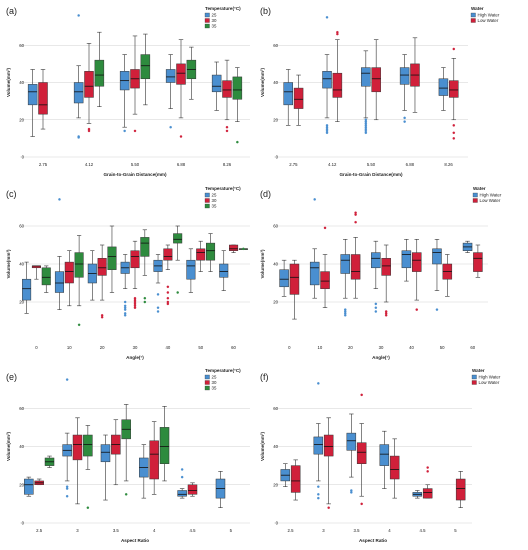 This screenshot has width=528, height=550. Describe the element at coordinates (135, 357) in the screenshot. I see `x-axis-label: Angle(°)` at that location.